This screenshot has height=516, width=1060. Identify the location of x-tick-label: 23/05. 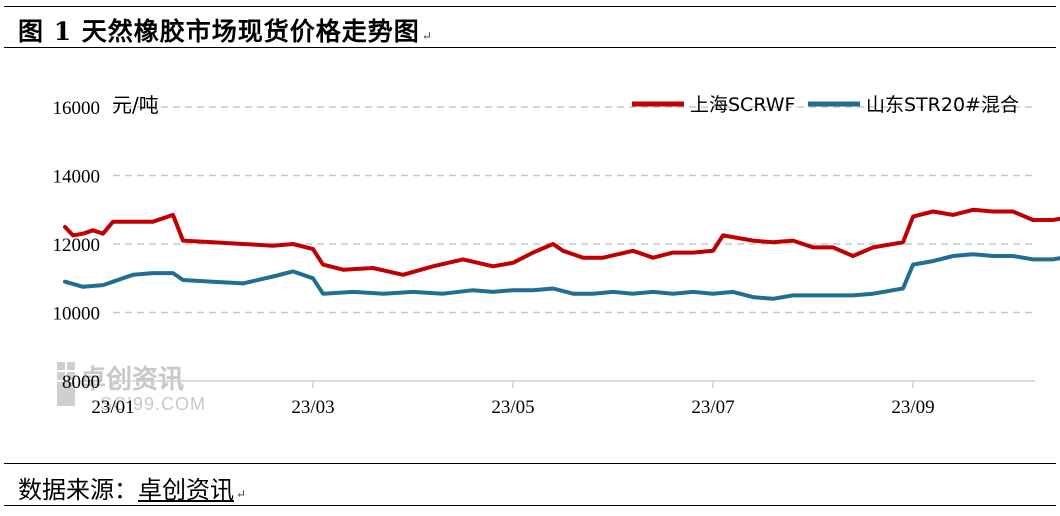
(512, 407).